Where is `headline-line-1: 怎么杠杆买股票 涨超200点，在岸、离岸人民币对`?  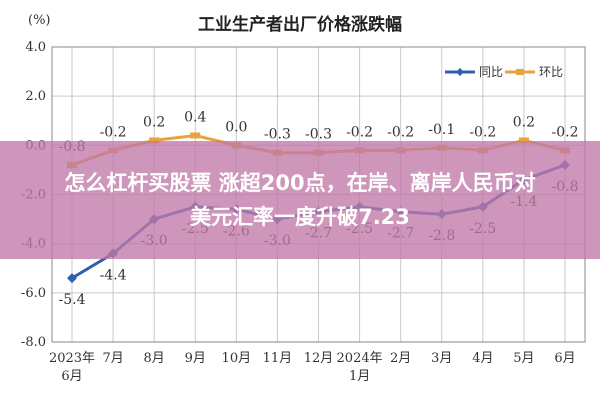 headline-line-1: 怎么杠杆买股票 涨超200点，在岸、离岸人民币对 is located at coordinates (300, 183).